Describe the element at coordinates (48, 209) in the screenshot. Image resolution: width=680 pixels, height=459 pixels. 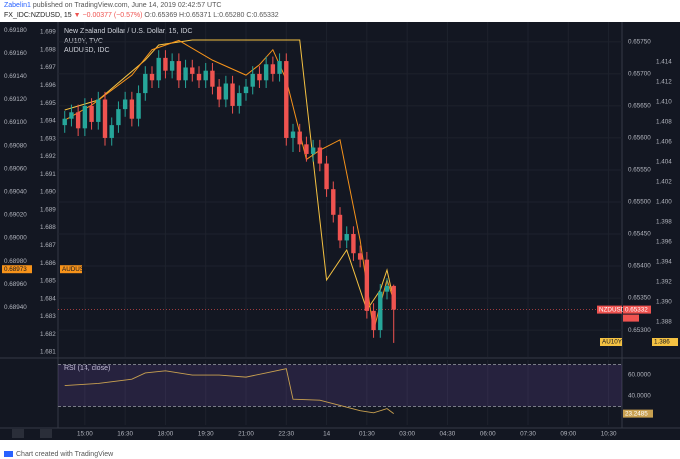
I see `y4-tick-label: 1.689` at that location.